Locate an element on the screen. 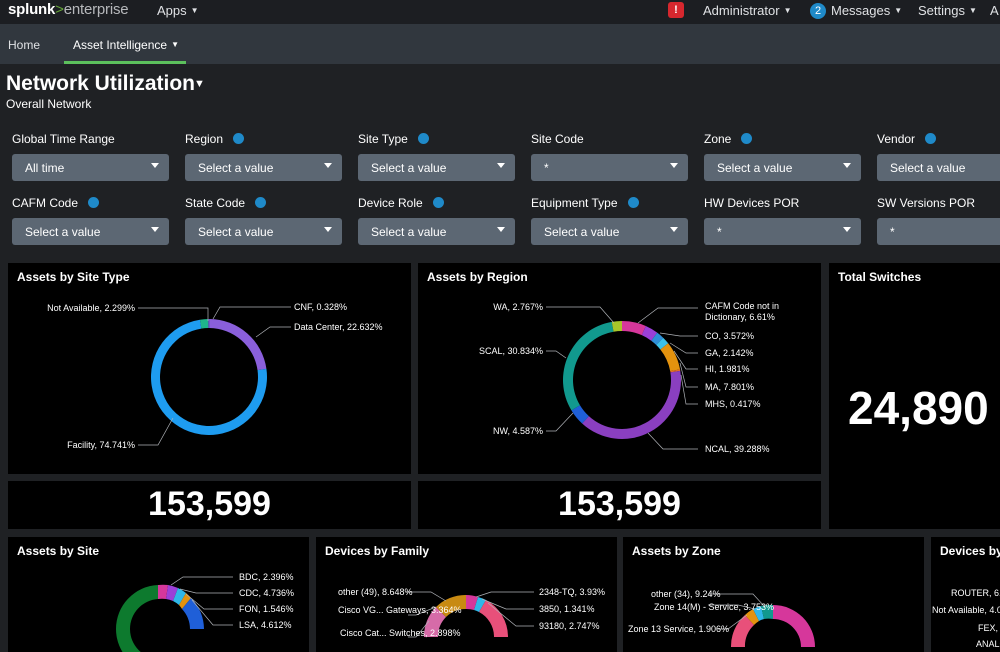 Image resolution: width=1000 pixels, height=652 pixels. filter-label: Vendor is located at coordinates (938, 140).